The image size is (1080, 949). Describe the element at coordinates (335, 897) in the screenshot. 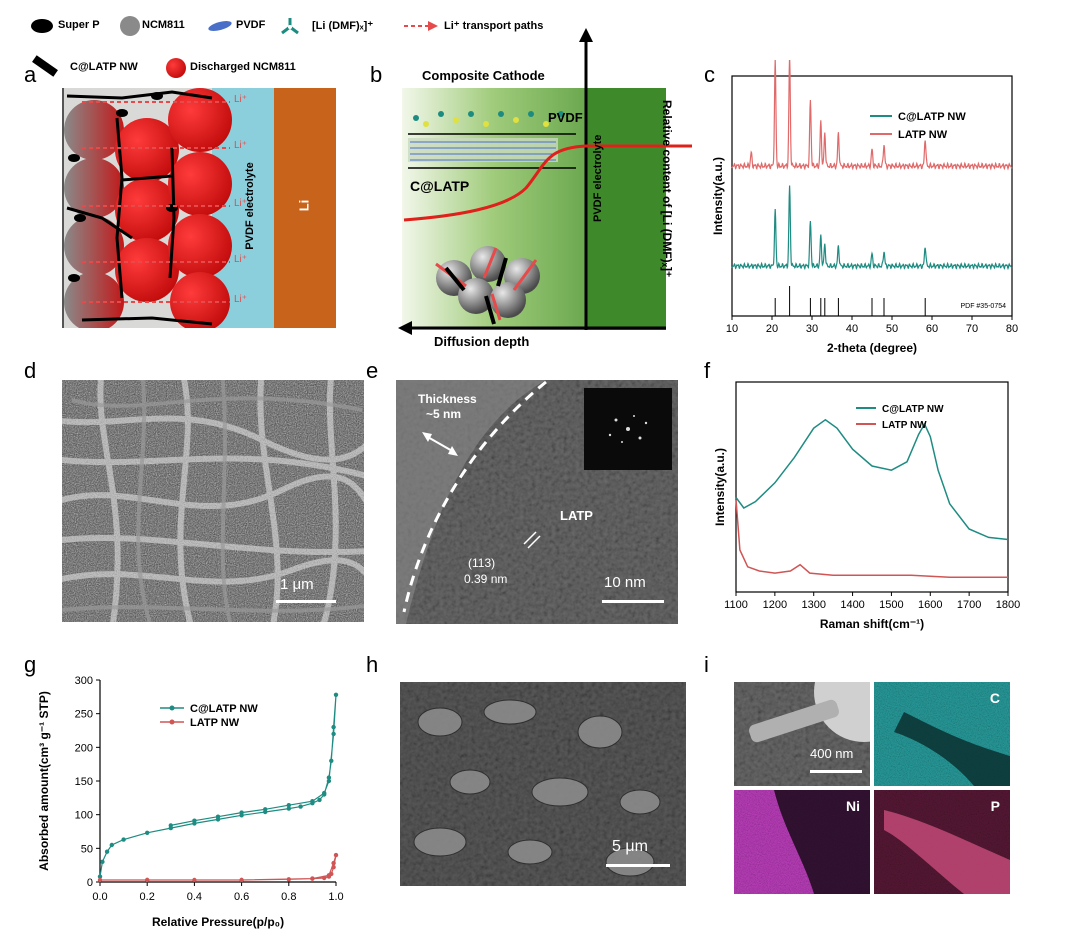

I see `bet-xtick-label-5: 1.0` at that location.